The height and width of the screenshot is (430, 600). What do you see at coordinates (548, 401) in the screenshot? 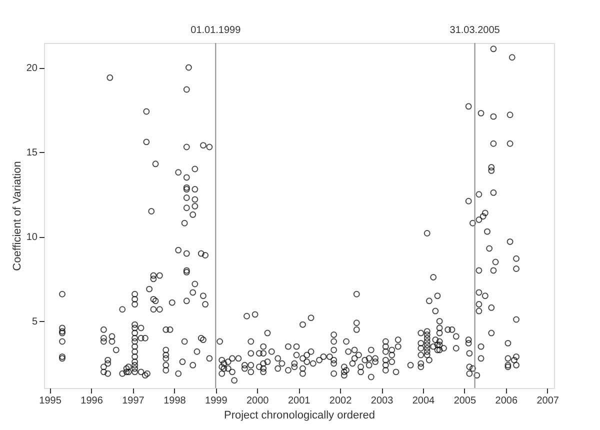
I see `x-tick-label: 2007` at bounding box center [548, 401].